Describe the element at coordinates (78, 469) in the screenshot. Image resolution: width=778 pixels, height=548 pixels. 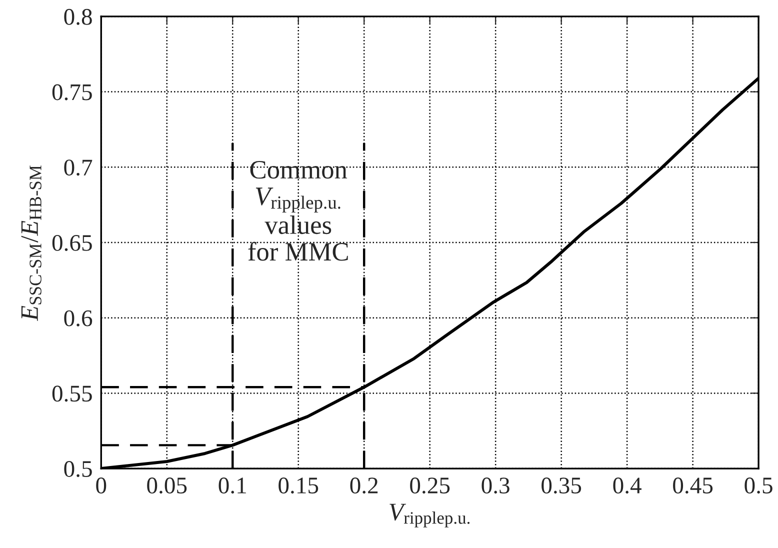
I see `y-tick-label: 0.5` at that location.